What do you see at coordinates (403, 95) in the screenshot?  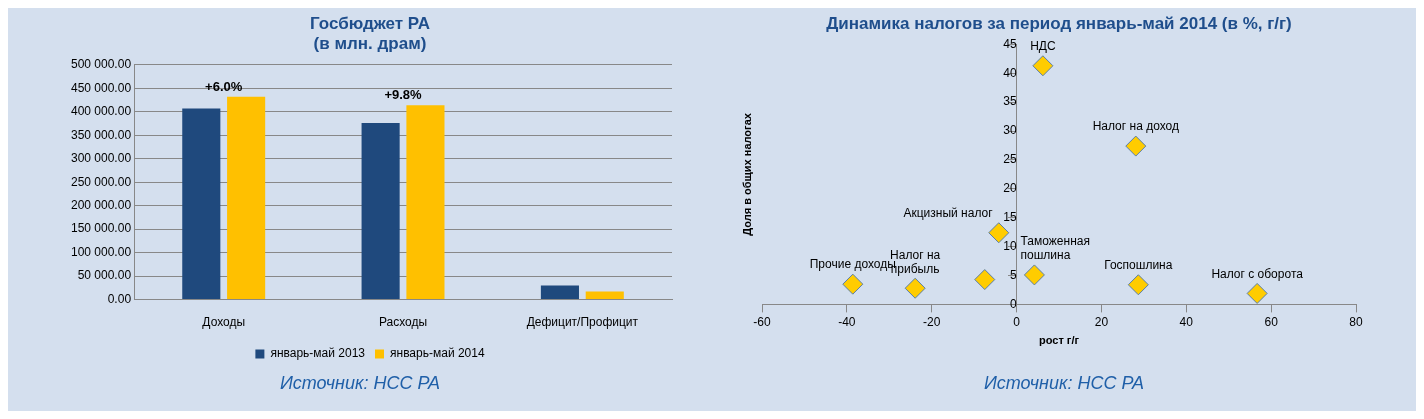 I see `annotation: +9.8%` at bounding box center [403, 95].